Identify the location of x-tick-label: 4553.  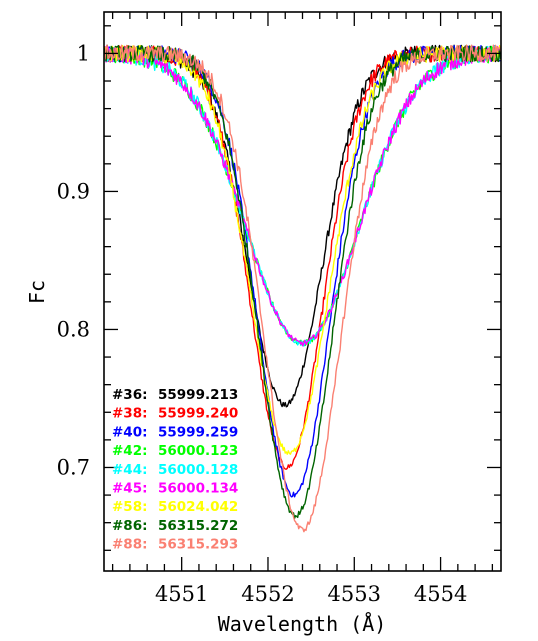
(354, 594).